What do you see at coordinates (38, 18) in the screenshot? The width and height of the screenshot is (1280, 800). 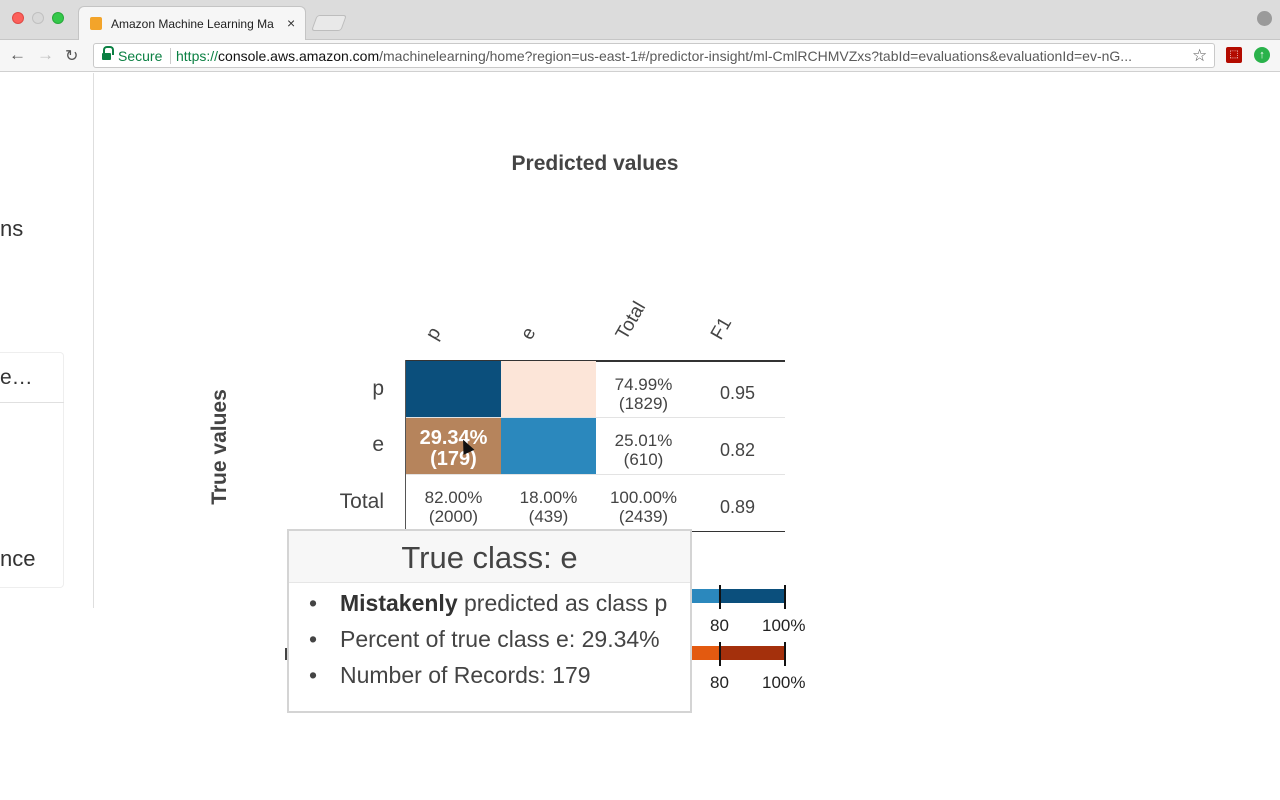 I see `minimize-window-button` at bounding box center [38, 18].